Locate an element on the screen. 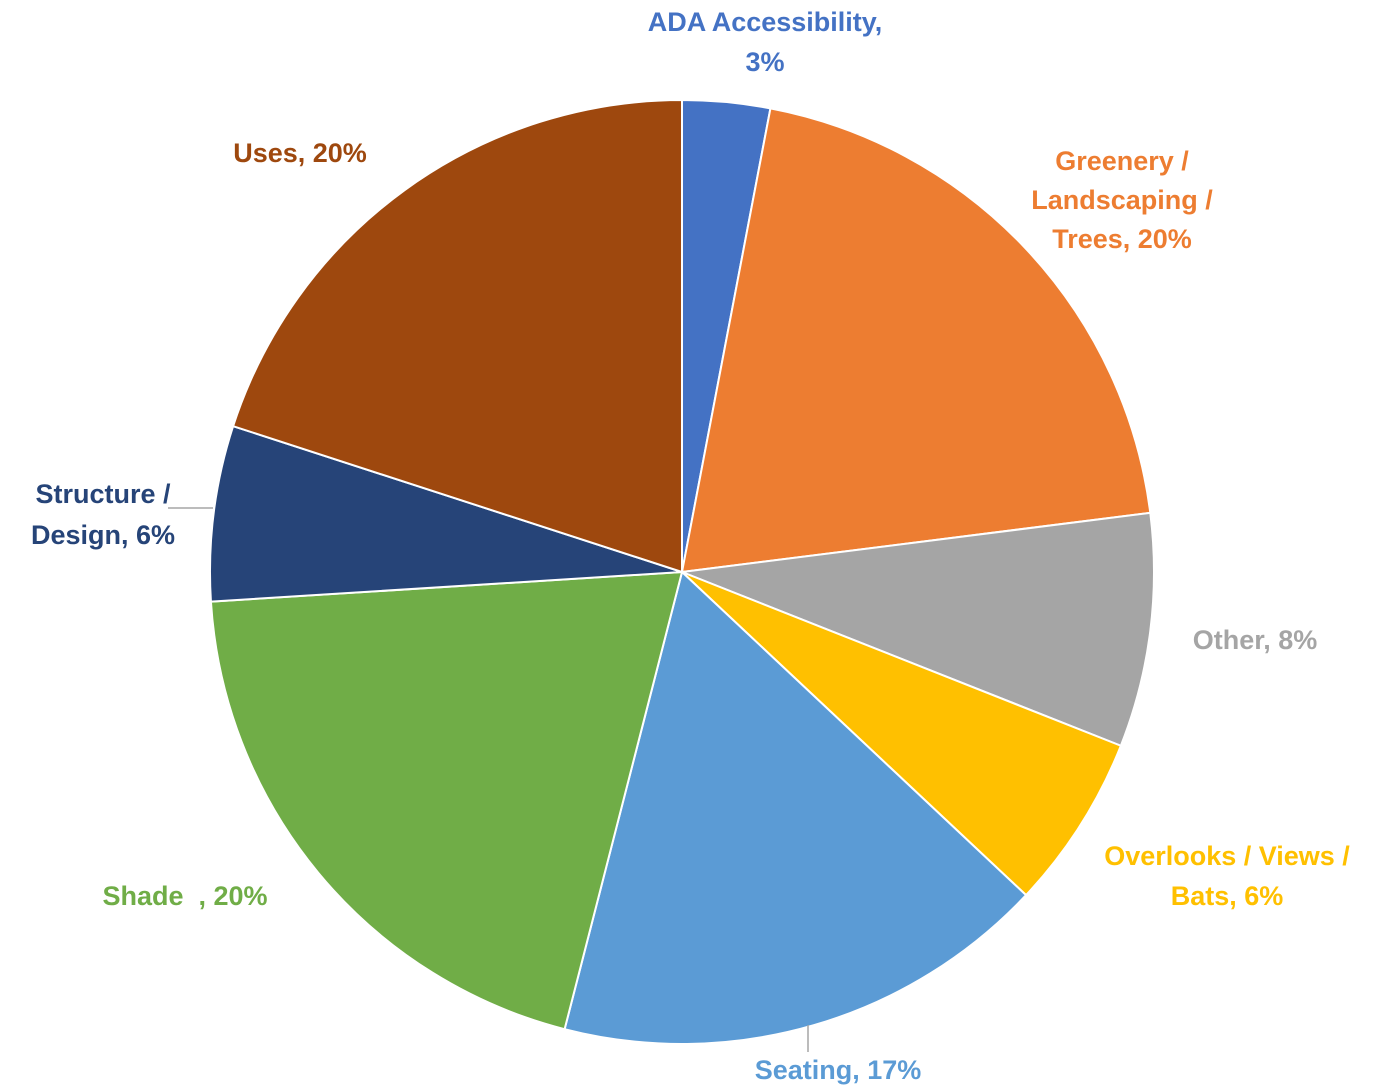 The height and width of the screenshot is (1091, 1388). data-label: 3% is located at coordinates (764, 62).